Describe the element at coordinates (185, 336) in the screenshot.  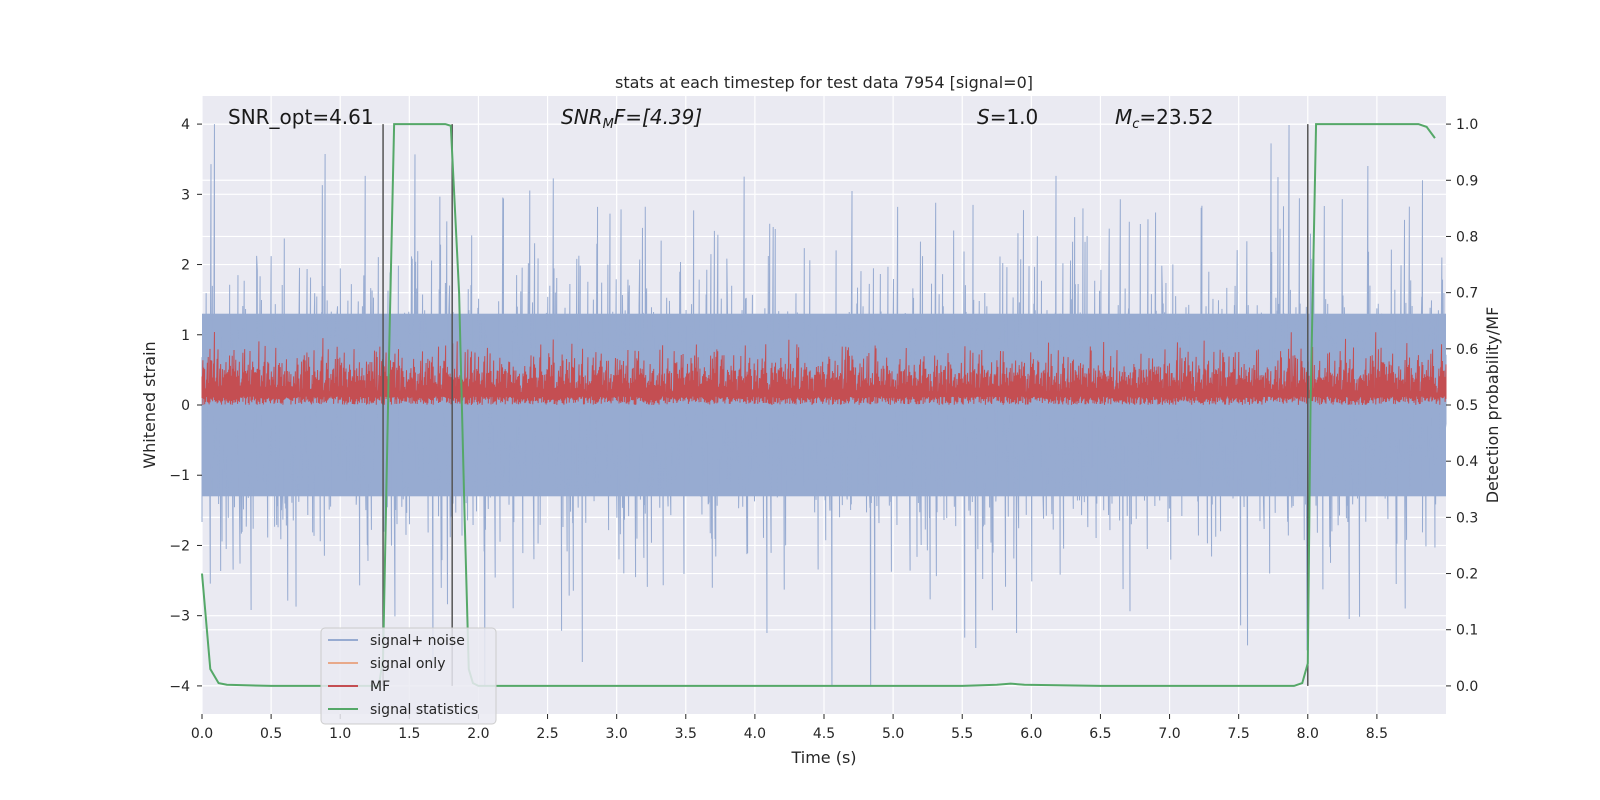
I see `y-tick-label: 1` at that location.